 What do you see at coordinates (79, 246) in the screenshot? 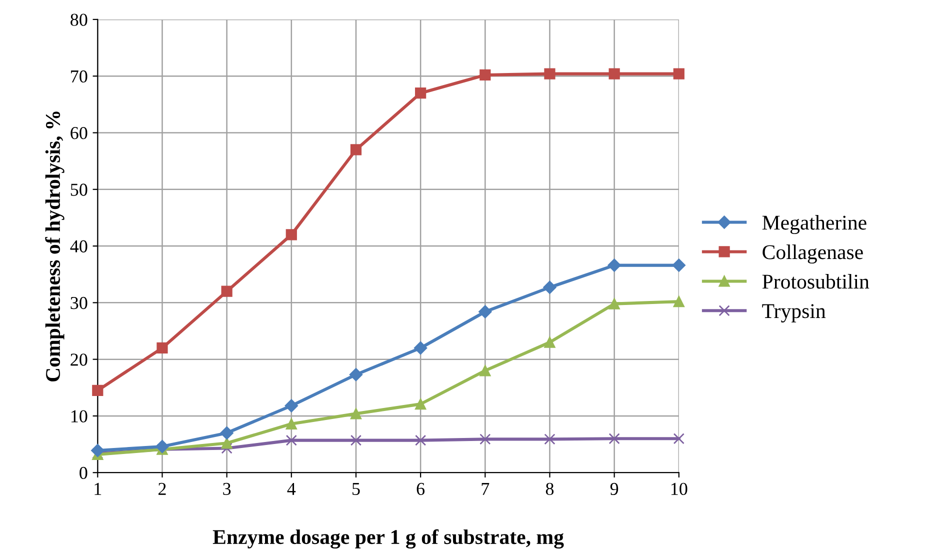
I see `y-tick-label: 40` at bounding box center [79, 246].